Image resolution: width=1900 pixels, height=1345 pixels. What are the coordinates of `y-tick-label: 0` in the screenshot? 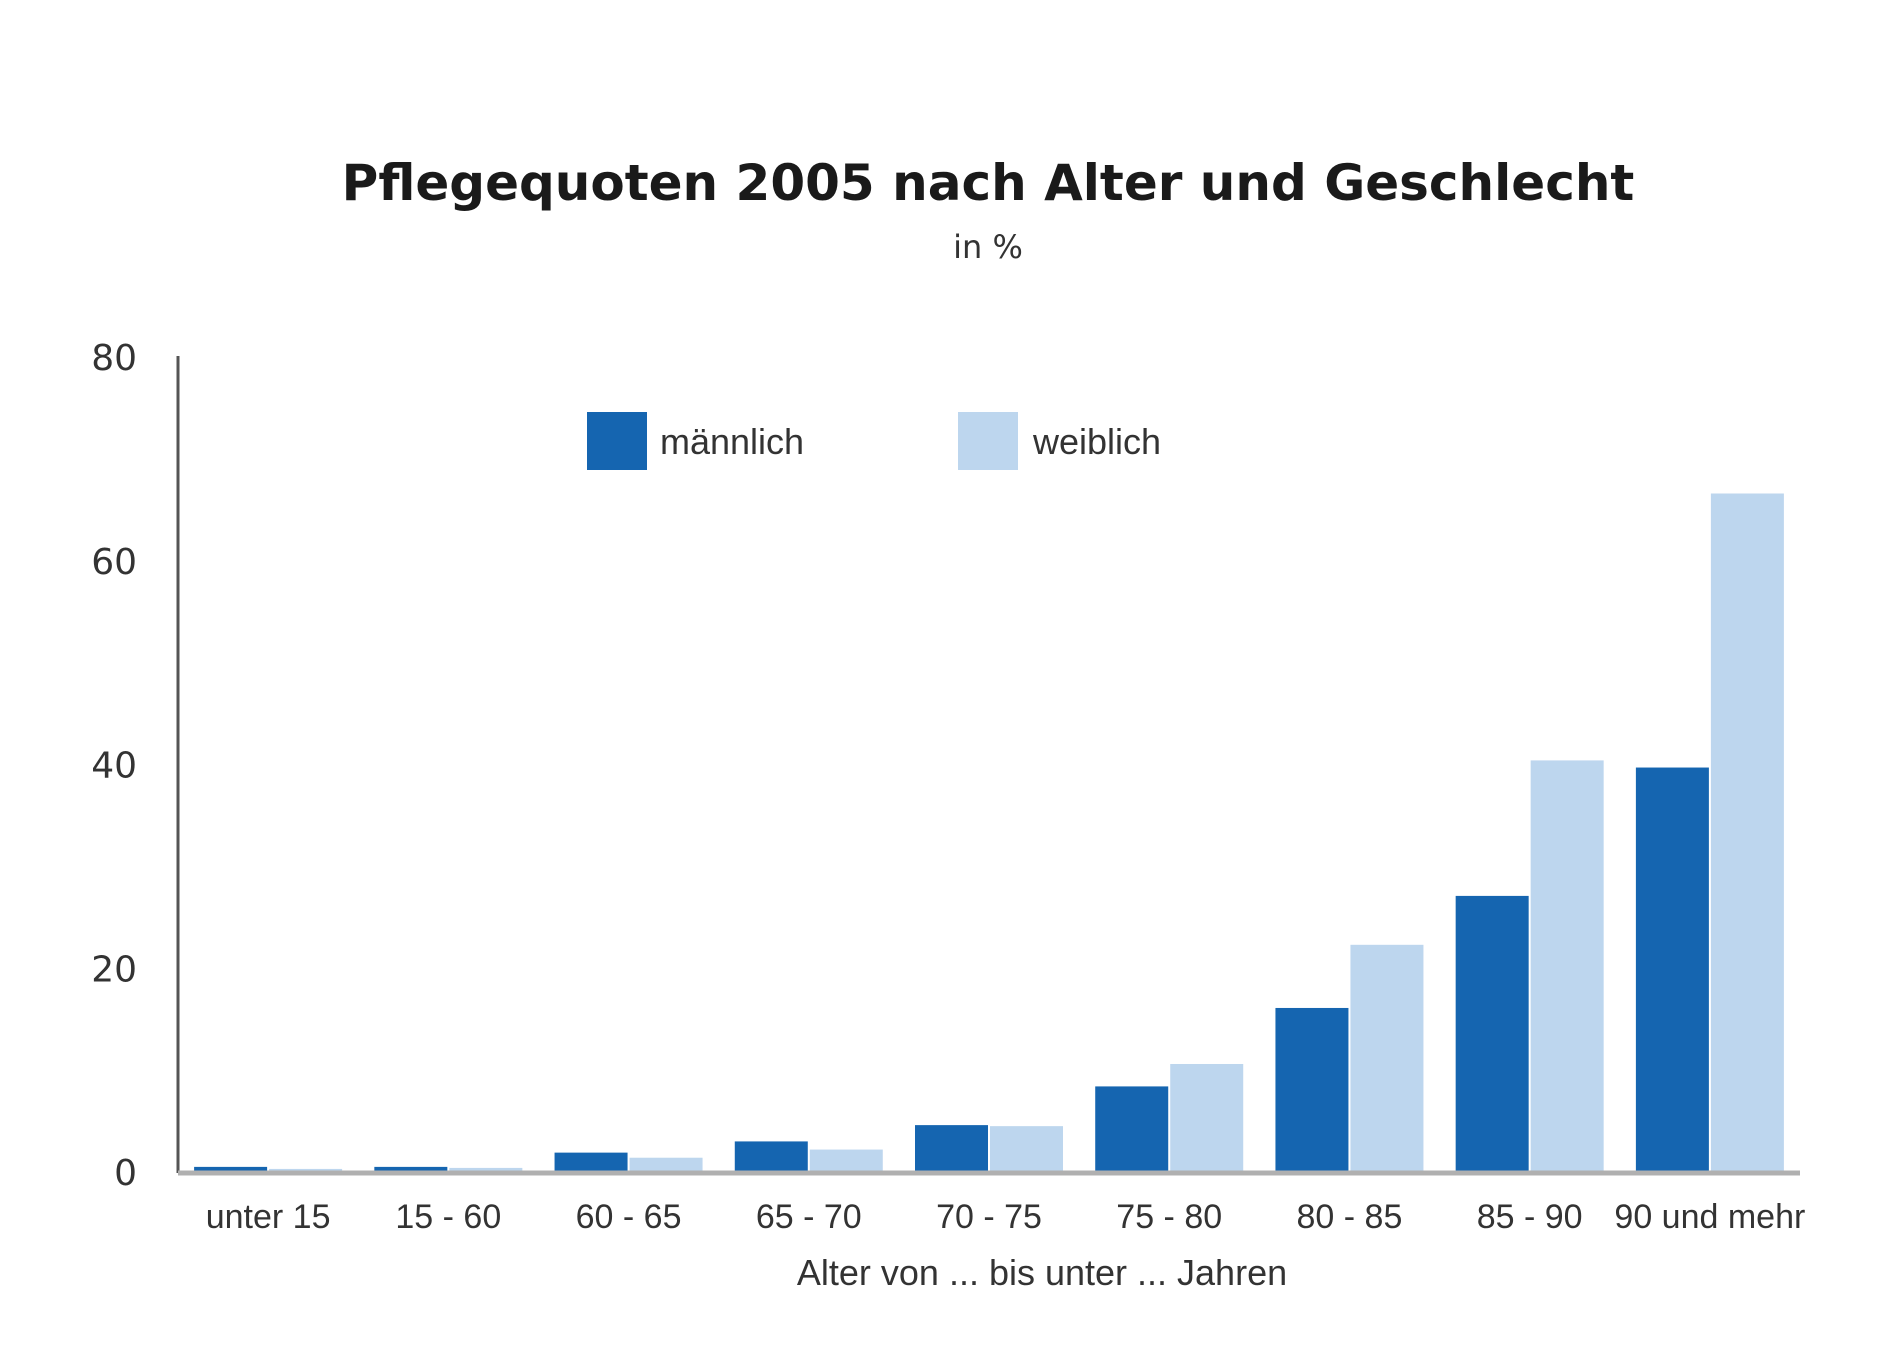 It's located at (125, 1173).